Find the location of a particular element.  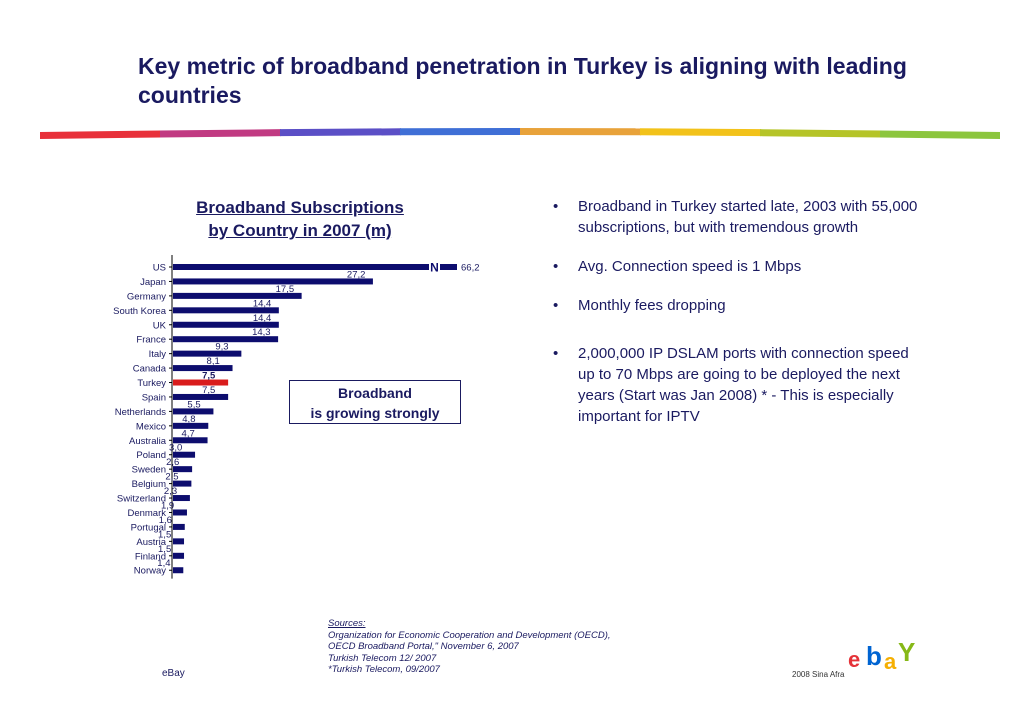

category-label: Austria is located at coordinates (151, 542).